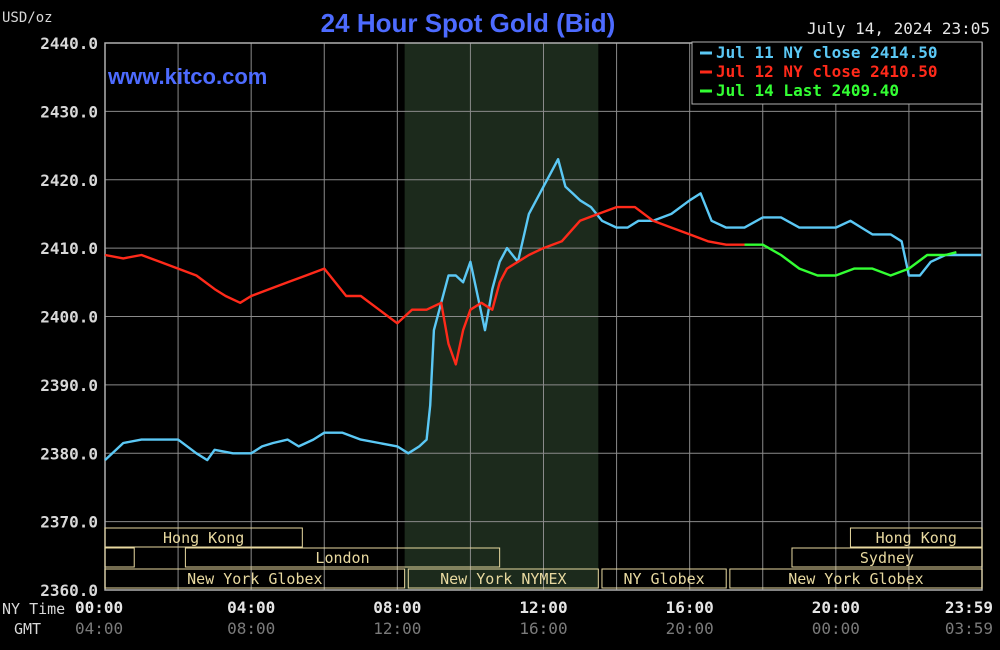 This screenshot has width=1000, height=650. I want to click on legend-entry: Jul 12 NY close 2410.50, so click(827, 71).